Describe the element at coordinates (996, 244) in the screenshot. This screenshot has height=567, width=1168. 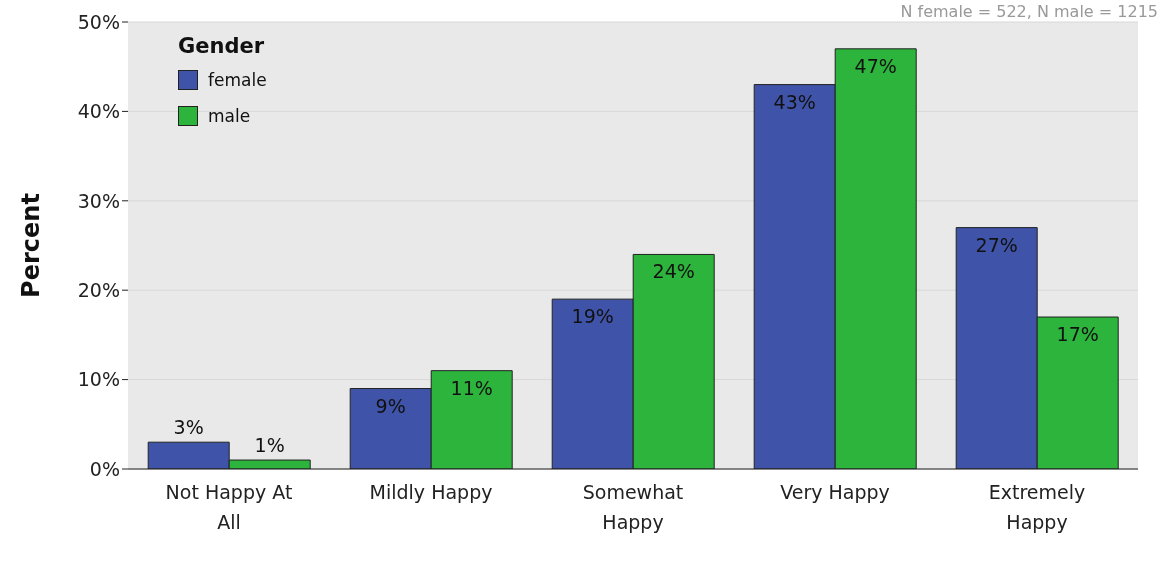
I see `data-label: 27%` at that location.